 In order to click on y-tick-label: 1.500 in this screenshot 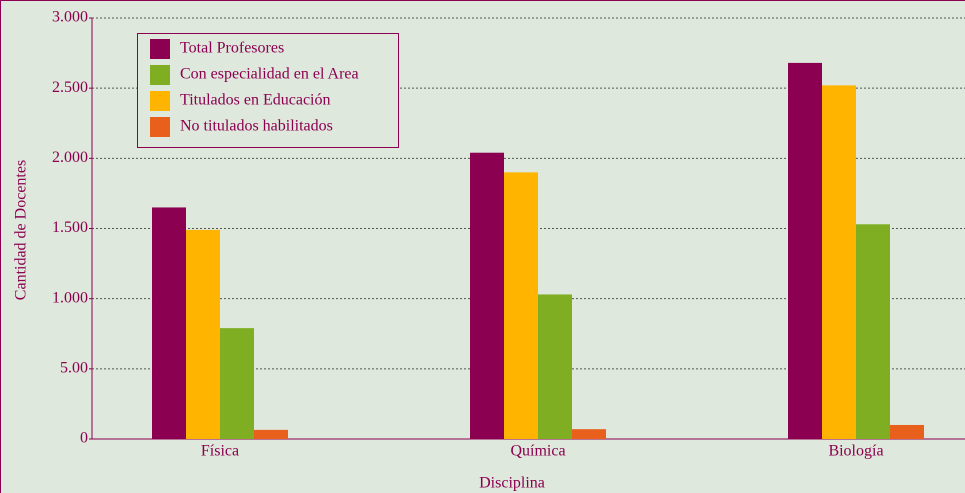, I will do `click(70, 227)`.